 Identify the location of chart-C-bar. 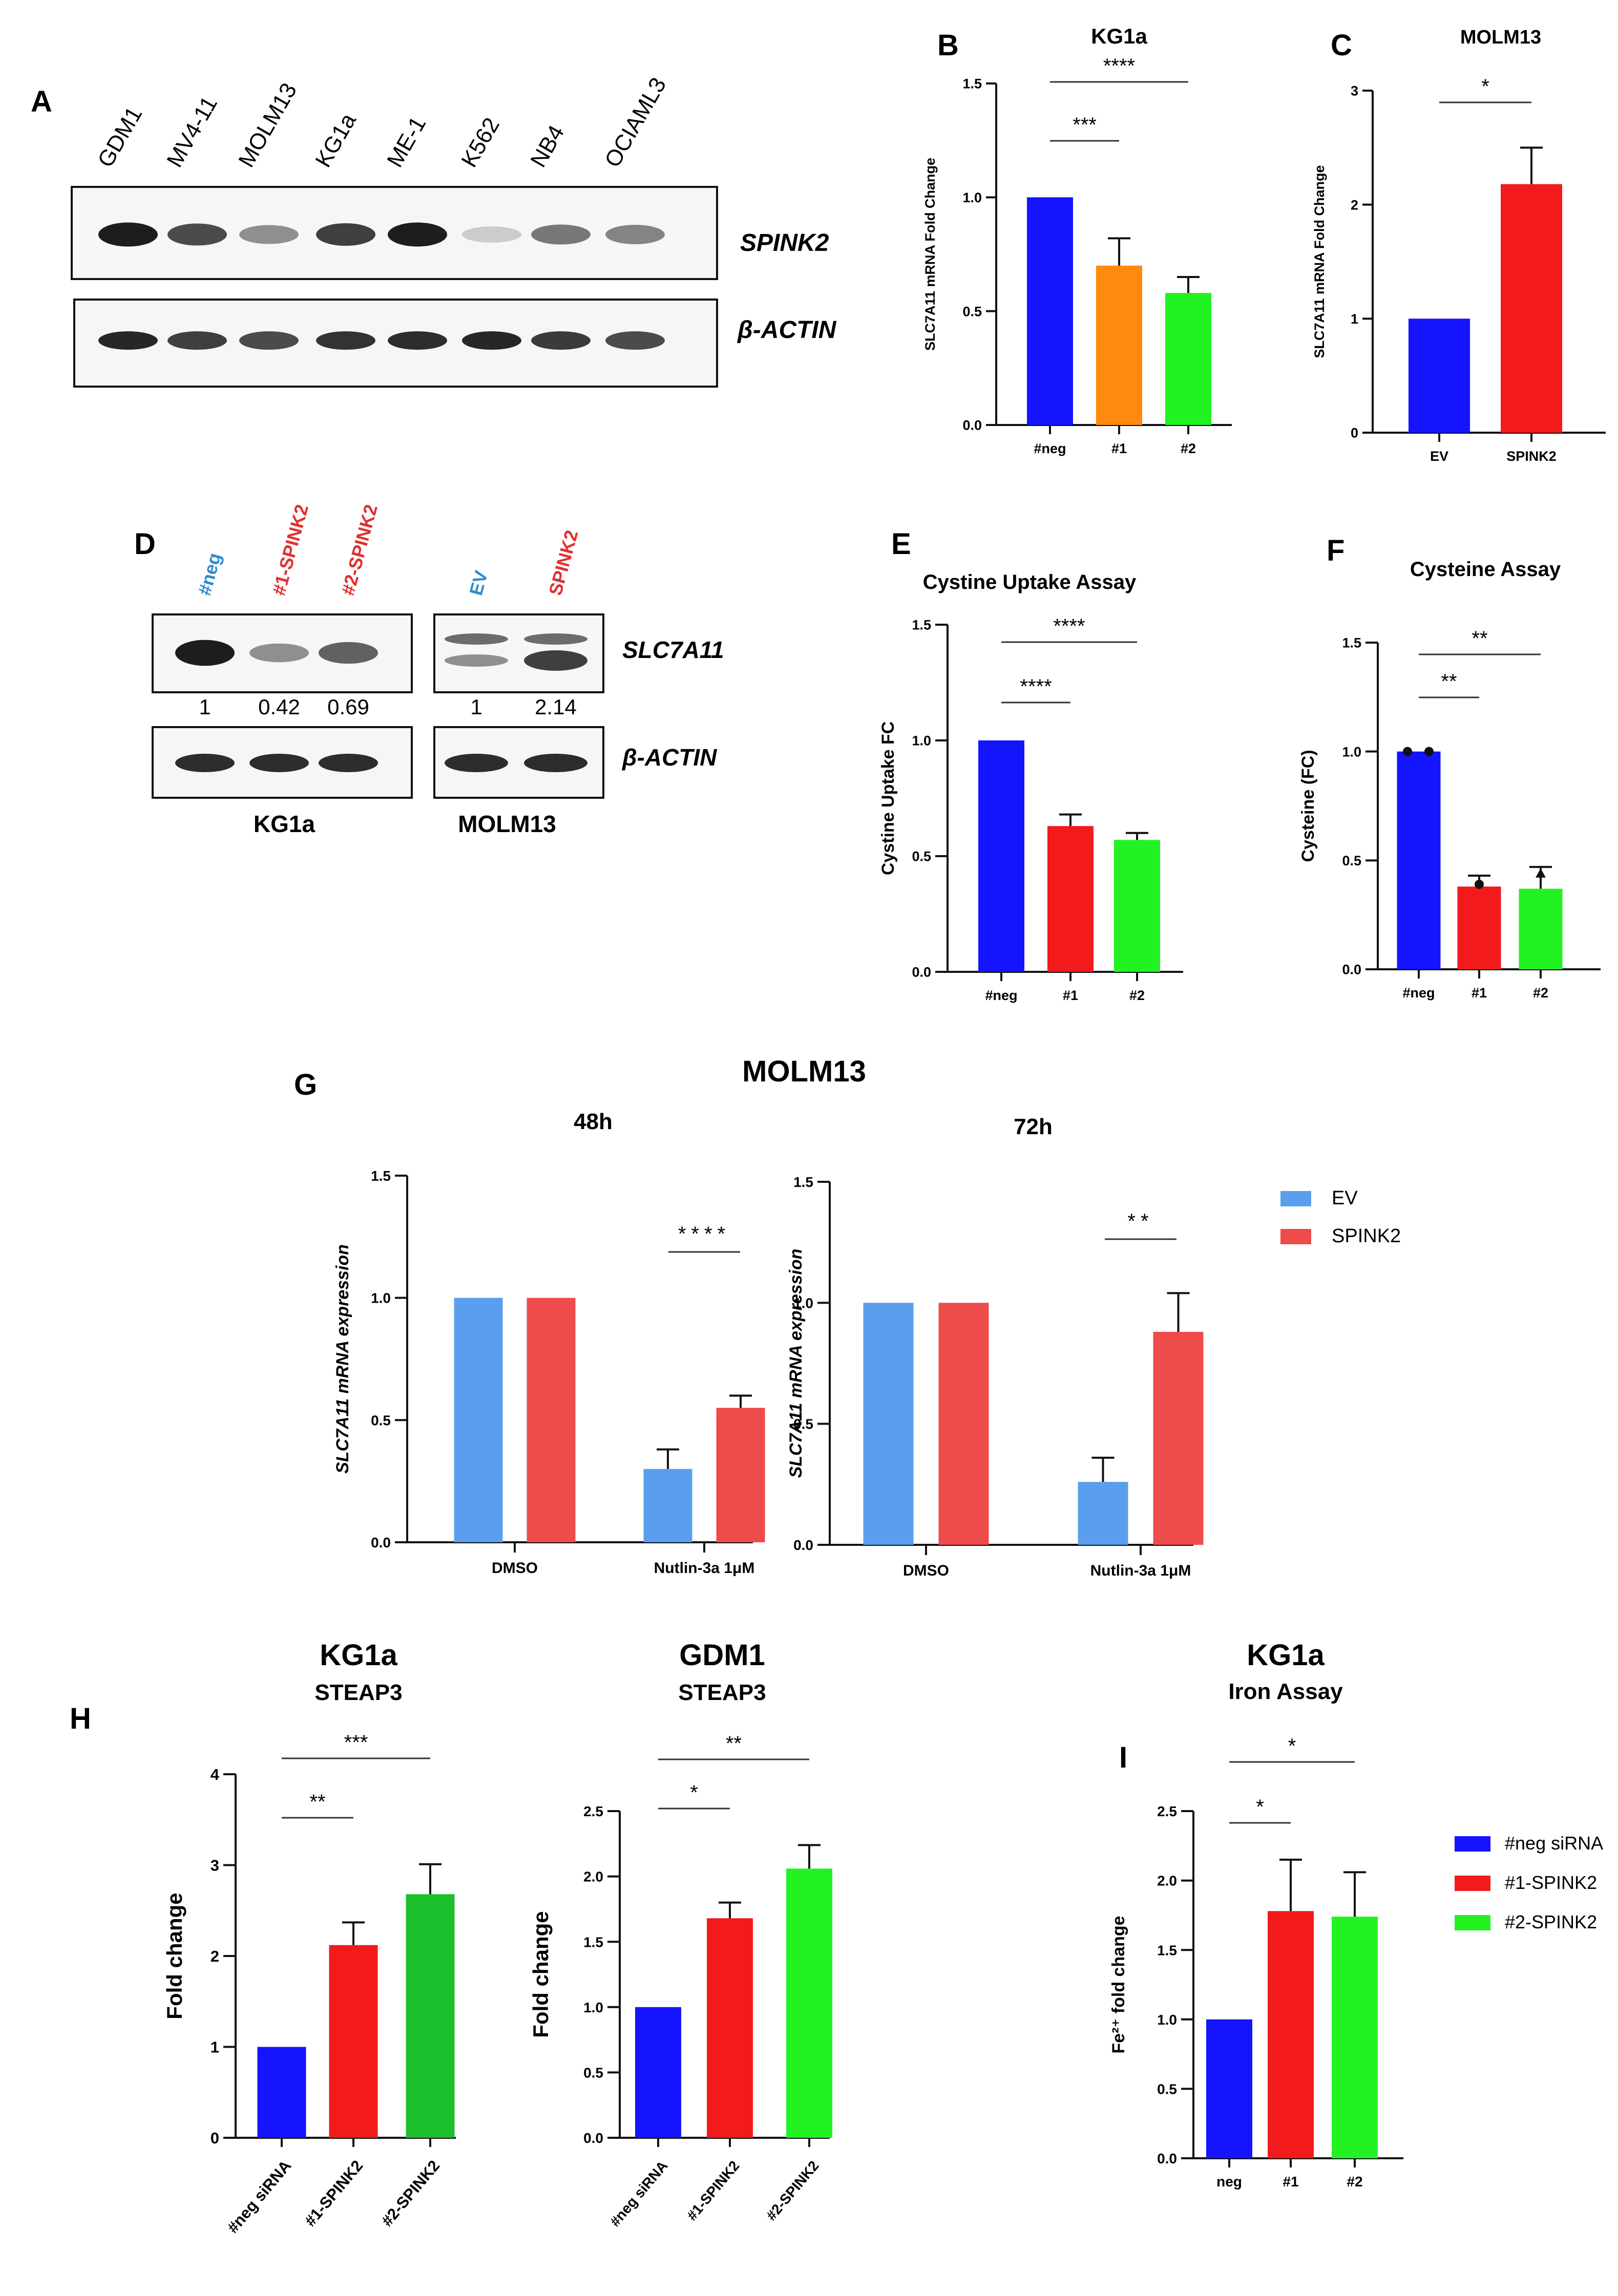
(1439, 375).